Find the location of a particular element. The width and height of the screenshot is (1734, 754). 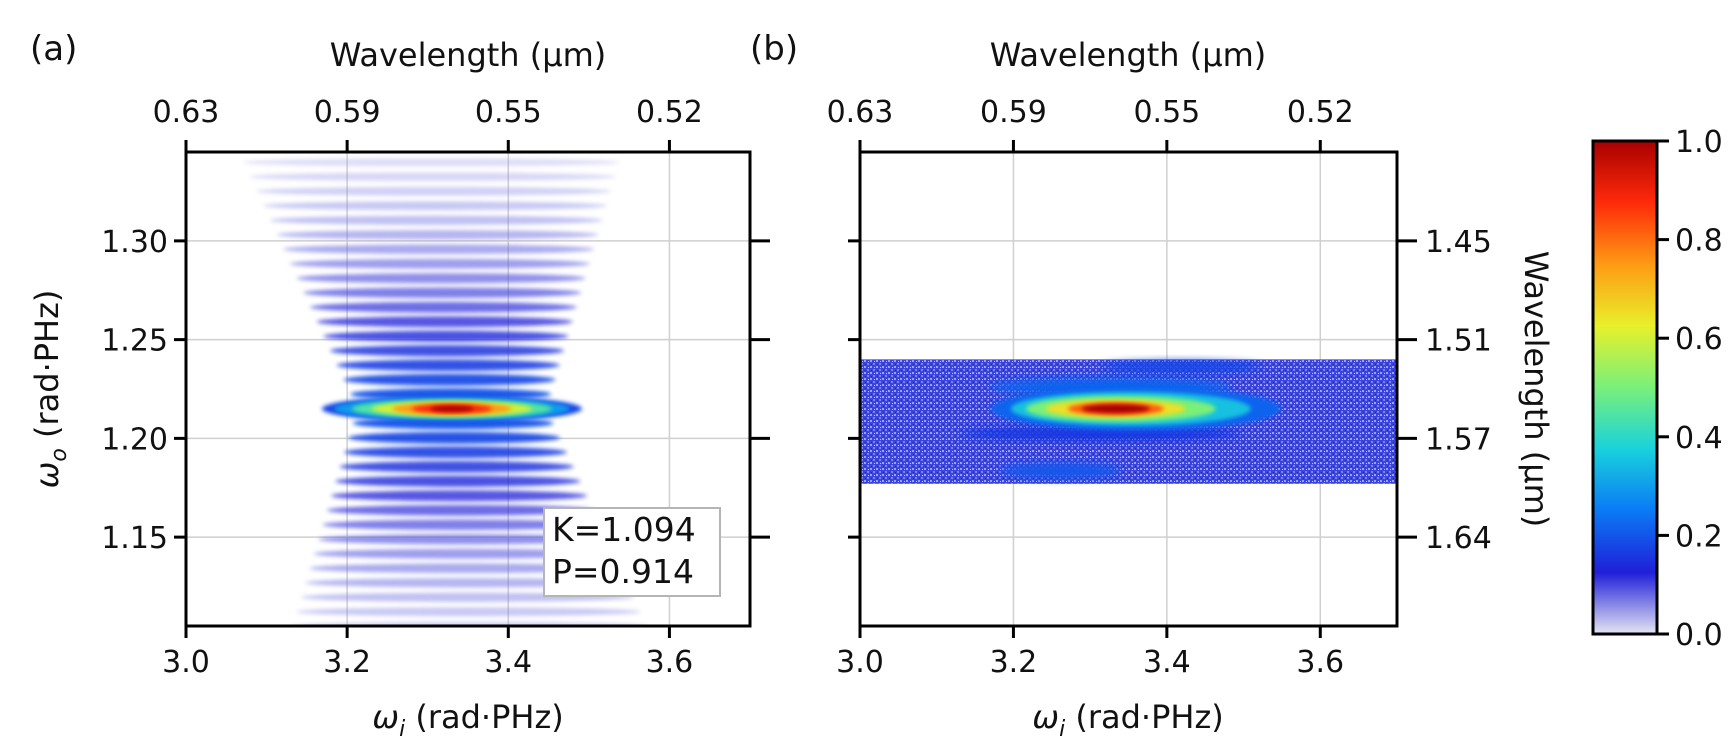

colorbar-tick-label: 0.6 is located at coordinates (1699, 339).